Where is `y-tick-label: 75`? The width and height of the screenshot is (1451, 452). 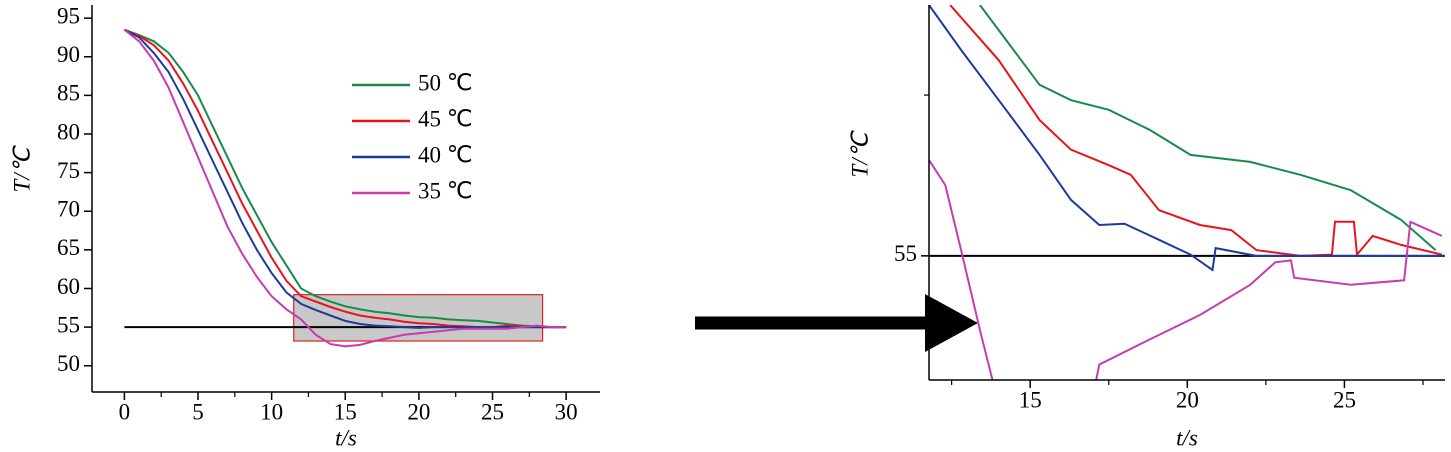
y-tick-label: 75 is located at coordinates (68, 170).